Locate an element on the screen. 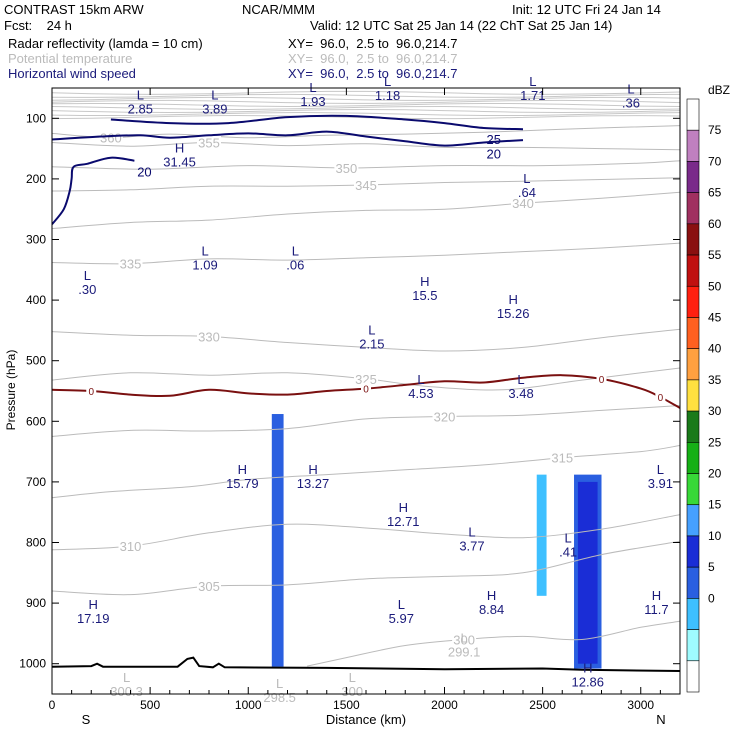  colorbar: 0 5 10 15 20 25 30 35 40 45 50 55 60 65 70 75 dBZ is located at coordinates (708, 388).